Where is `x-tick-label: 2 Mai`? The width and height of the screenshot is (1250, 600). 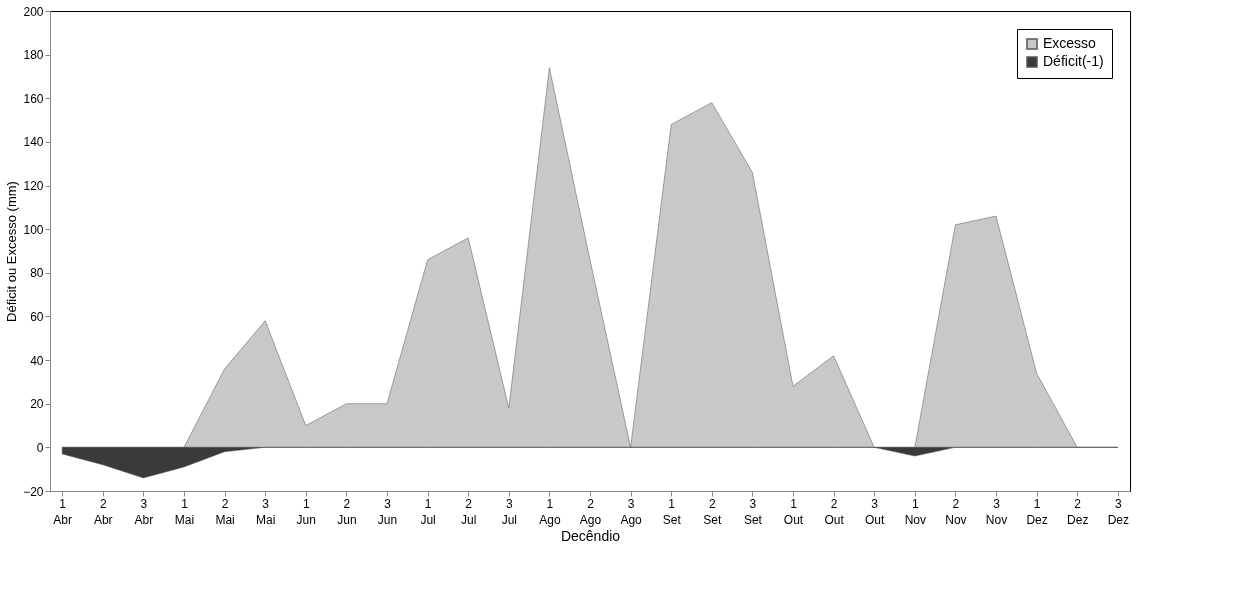 x-tick-label: 2 Mai is located at coordinates (225, 511).